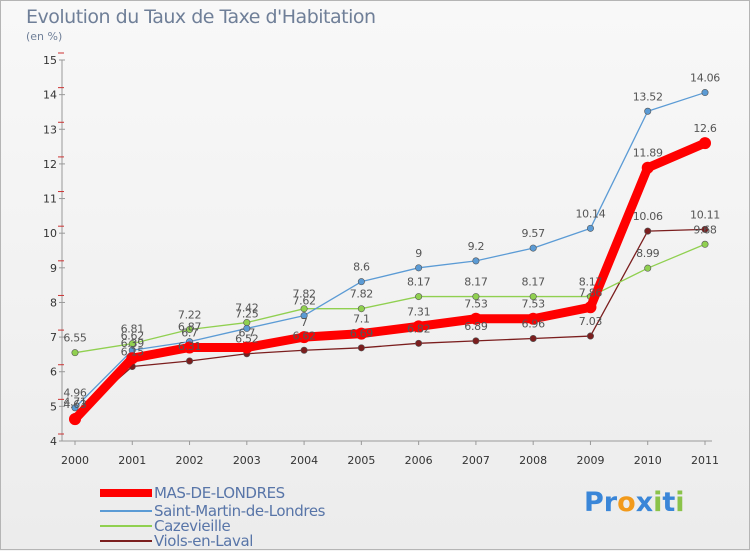  I want to click on data-label: 9.2, so click(476, 246).